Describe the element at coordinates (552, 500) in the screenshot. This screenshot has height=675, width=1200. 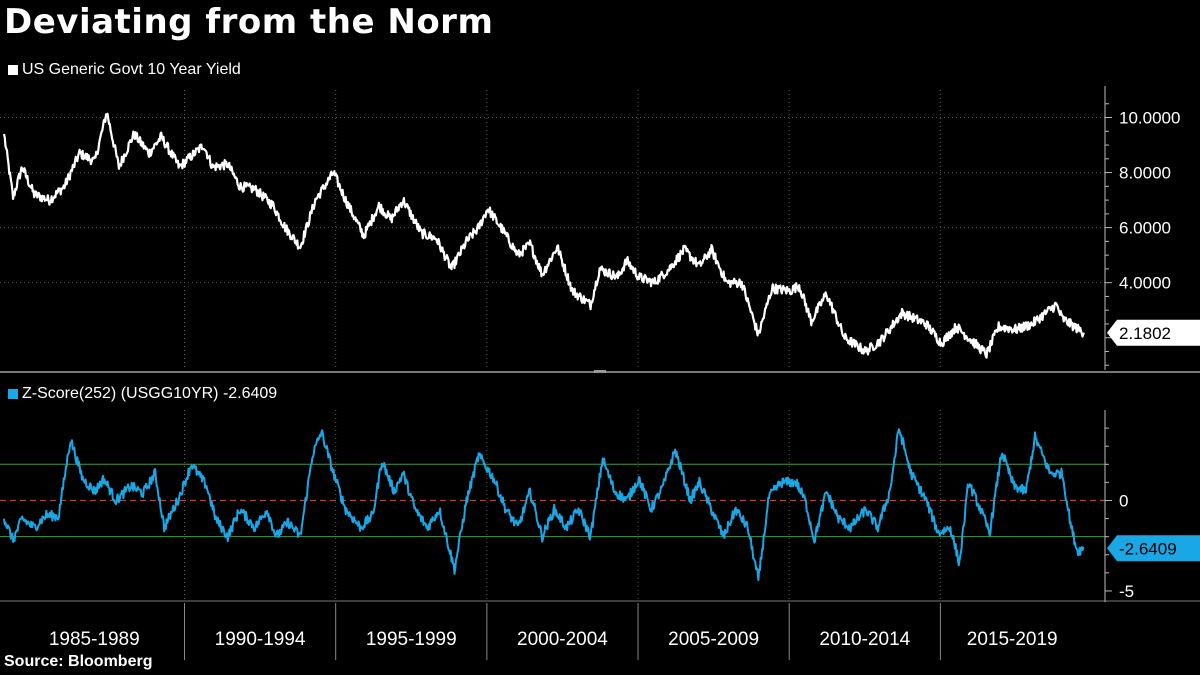
I see `zscore-reference-lines` at that location.